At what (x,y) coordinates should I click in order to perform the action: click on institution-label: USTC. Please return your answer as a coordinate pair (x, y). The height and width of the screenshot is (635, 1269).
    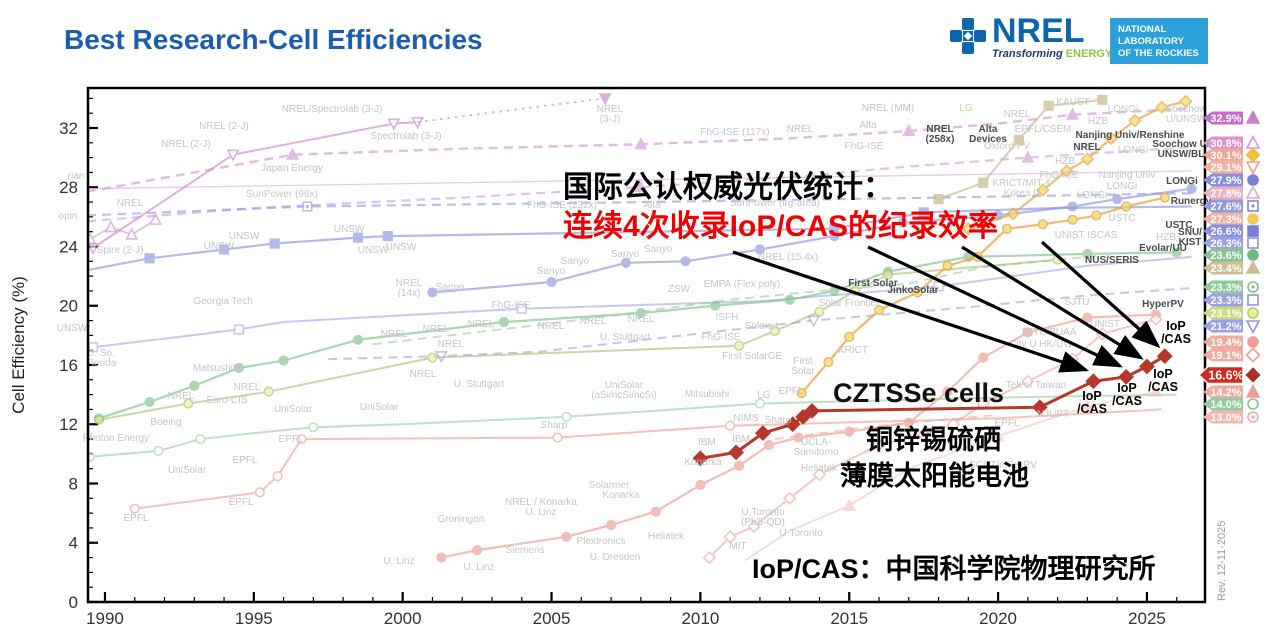
    Looking at the image, I should click on (1121, 218).